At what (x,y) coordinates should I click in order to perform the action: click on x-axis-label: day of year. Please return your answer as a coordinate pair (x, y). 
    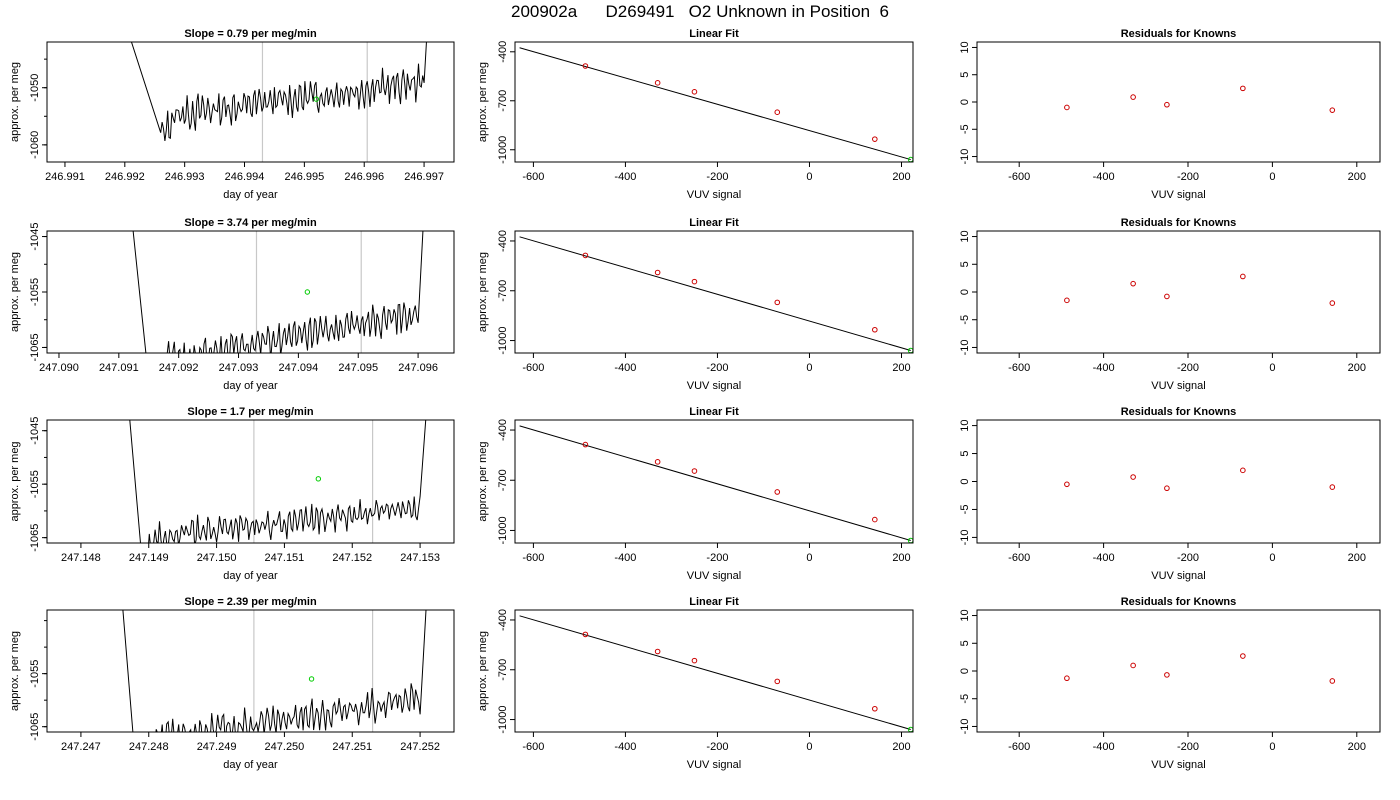
    Looking at the image, I should click on (250, 576).